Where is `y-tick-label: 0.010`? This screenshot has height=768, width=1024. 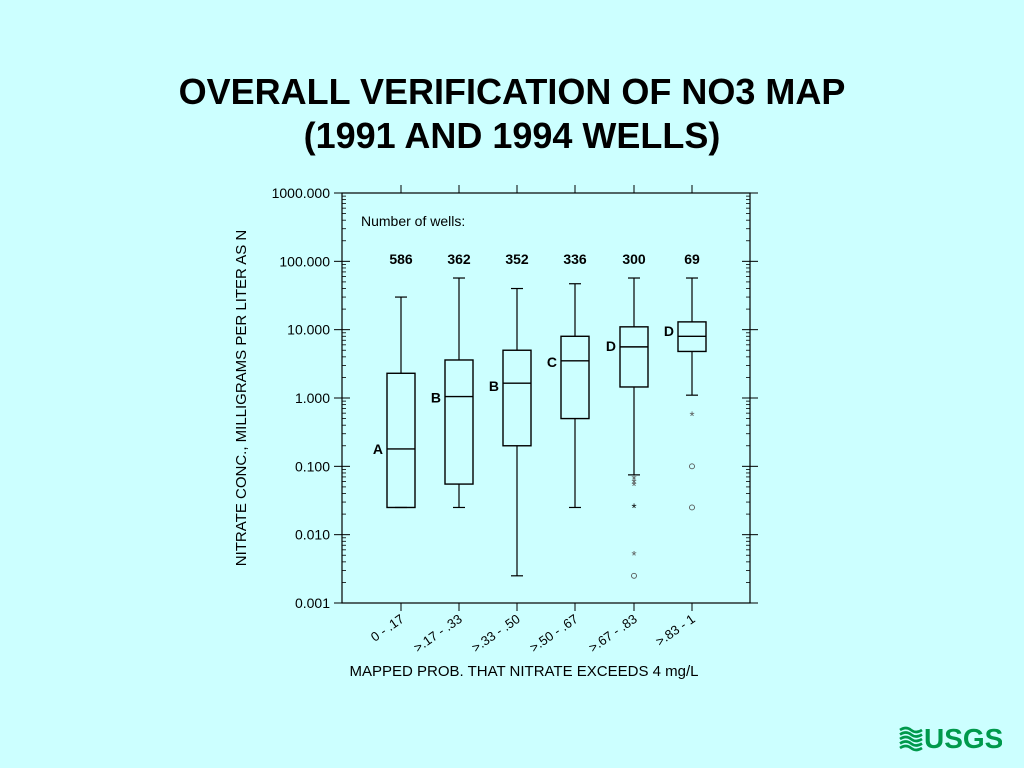
y-tick-label: 0.010 is located at coordinates (312, 535).